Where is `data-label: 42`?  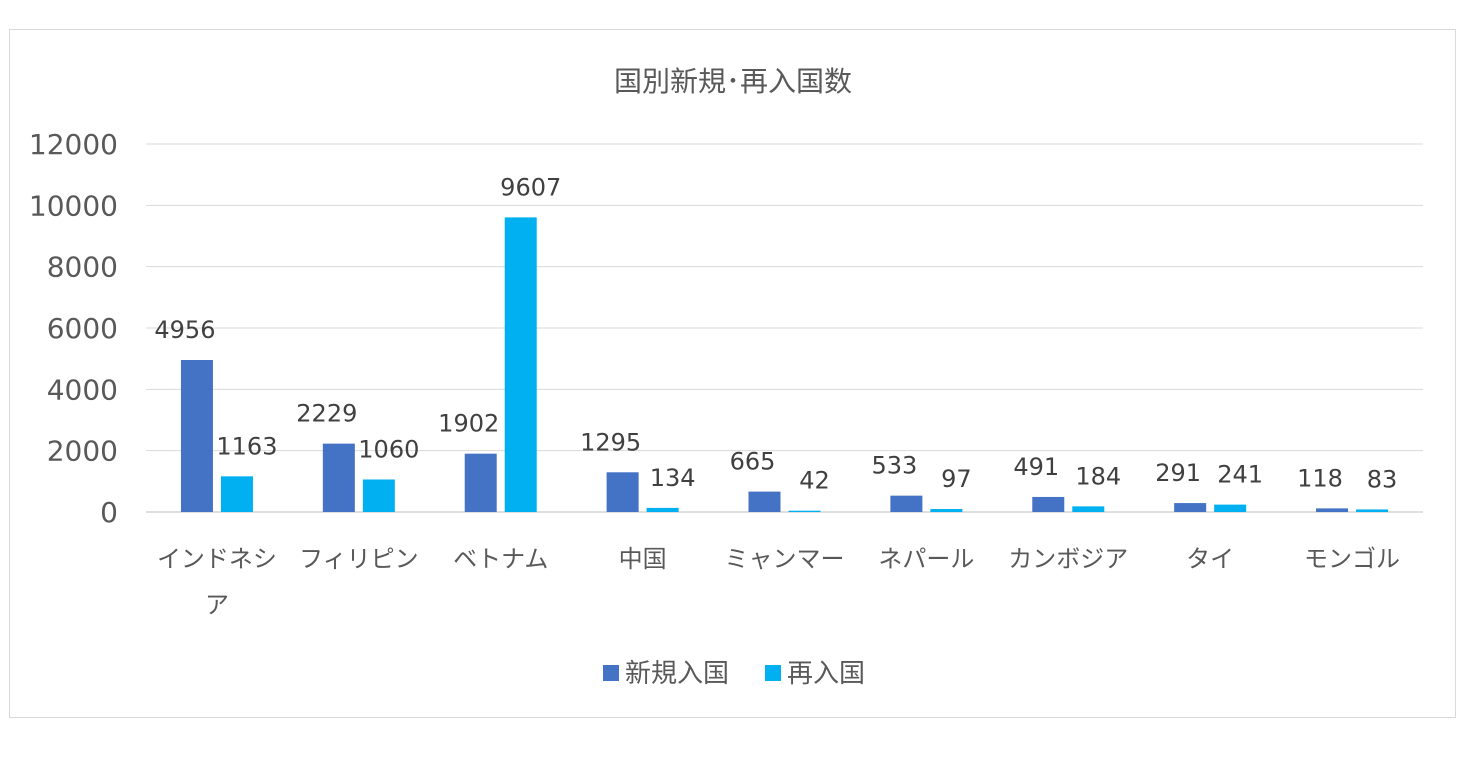 data-label: 42 is located at coordinates (814, 481).